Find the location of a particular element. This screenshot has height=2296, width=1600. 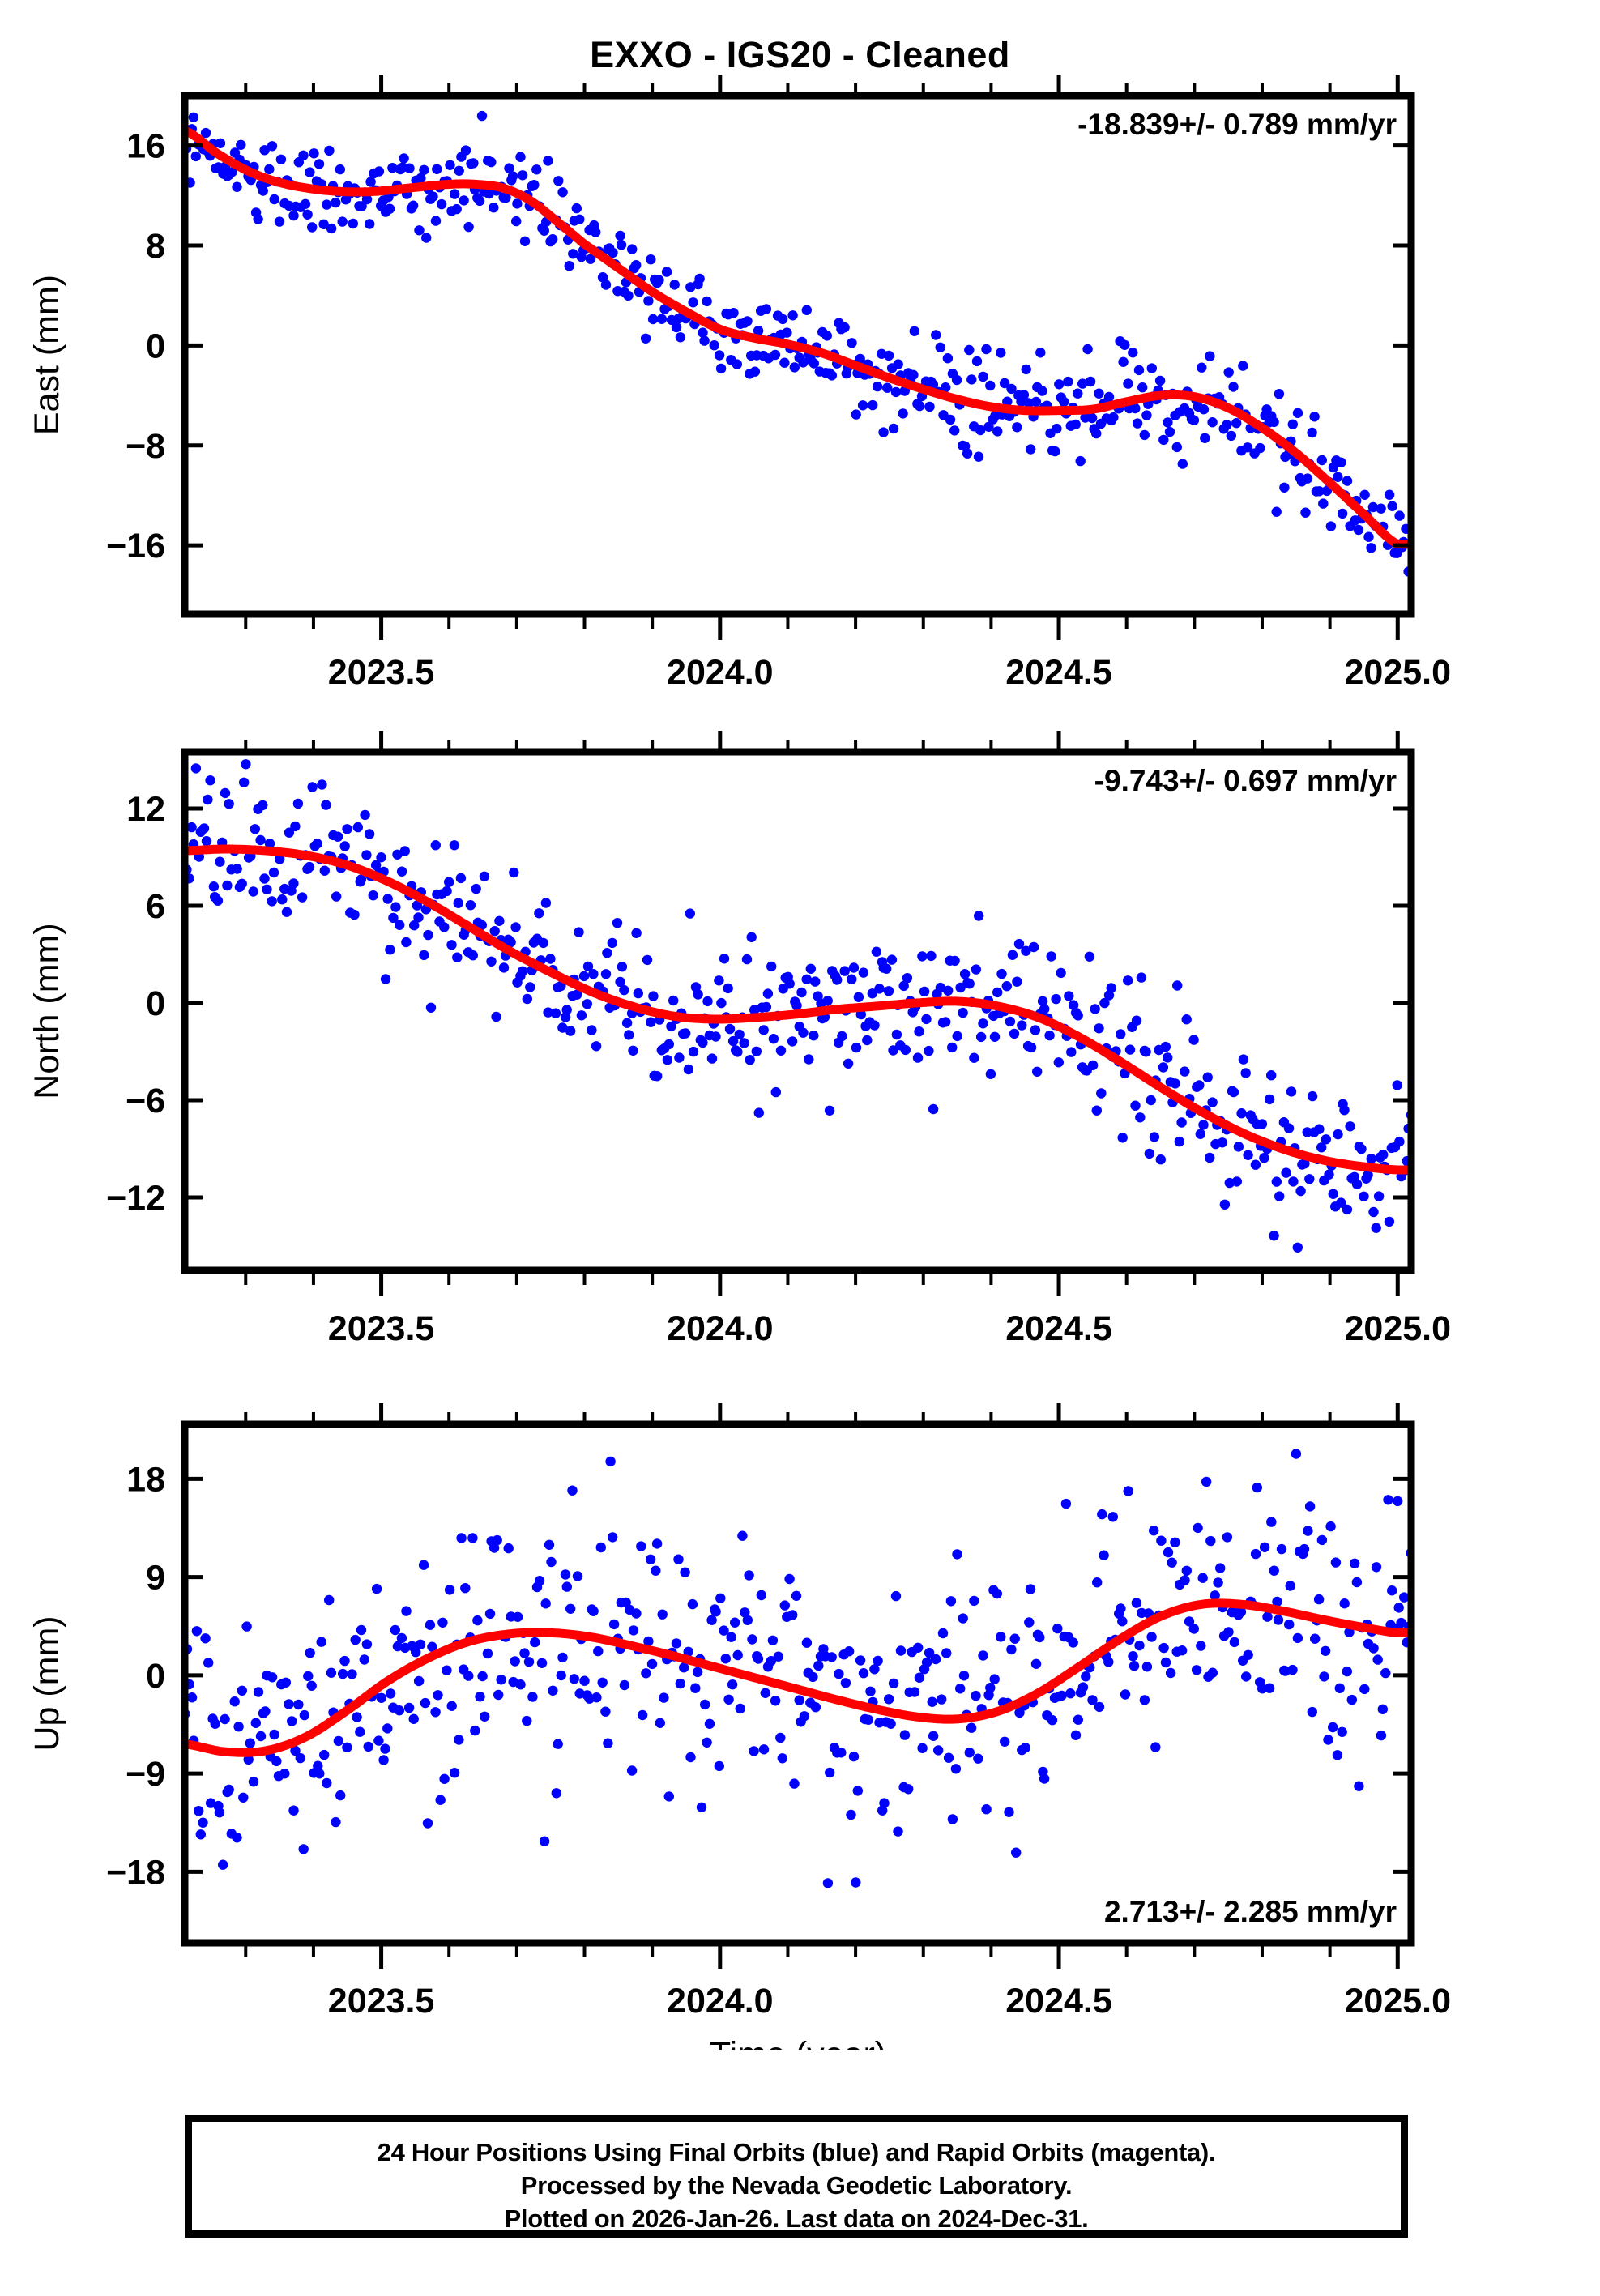

y-ticklabel-east: −8 is located at coordinates (145, 446).